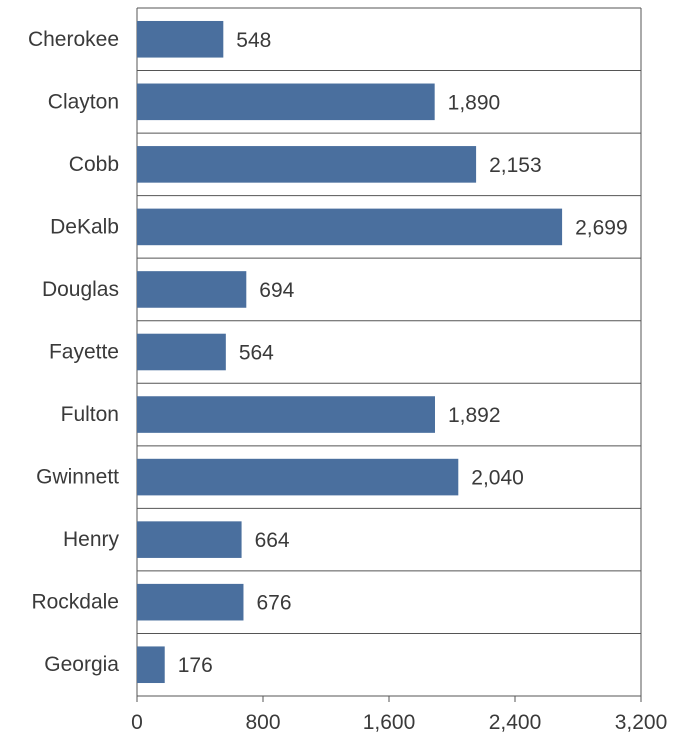 The image size is (690, 740). What do you see at coordinates (515, 722) in the screenshot?
I see `x-tick-label: 2,400` at bounding box center [515, 722].